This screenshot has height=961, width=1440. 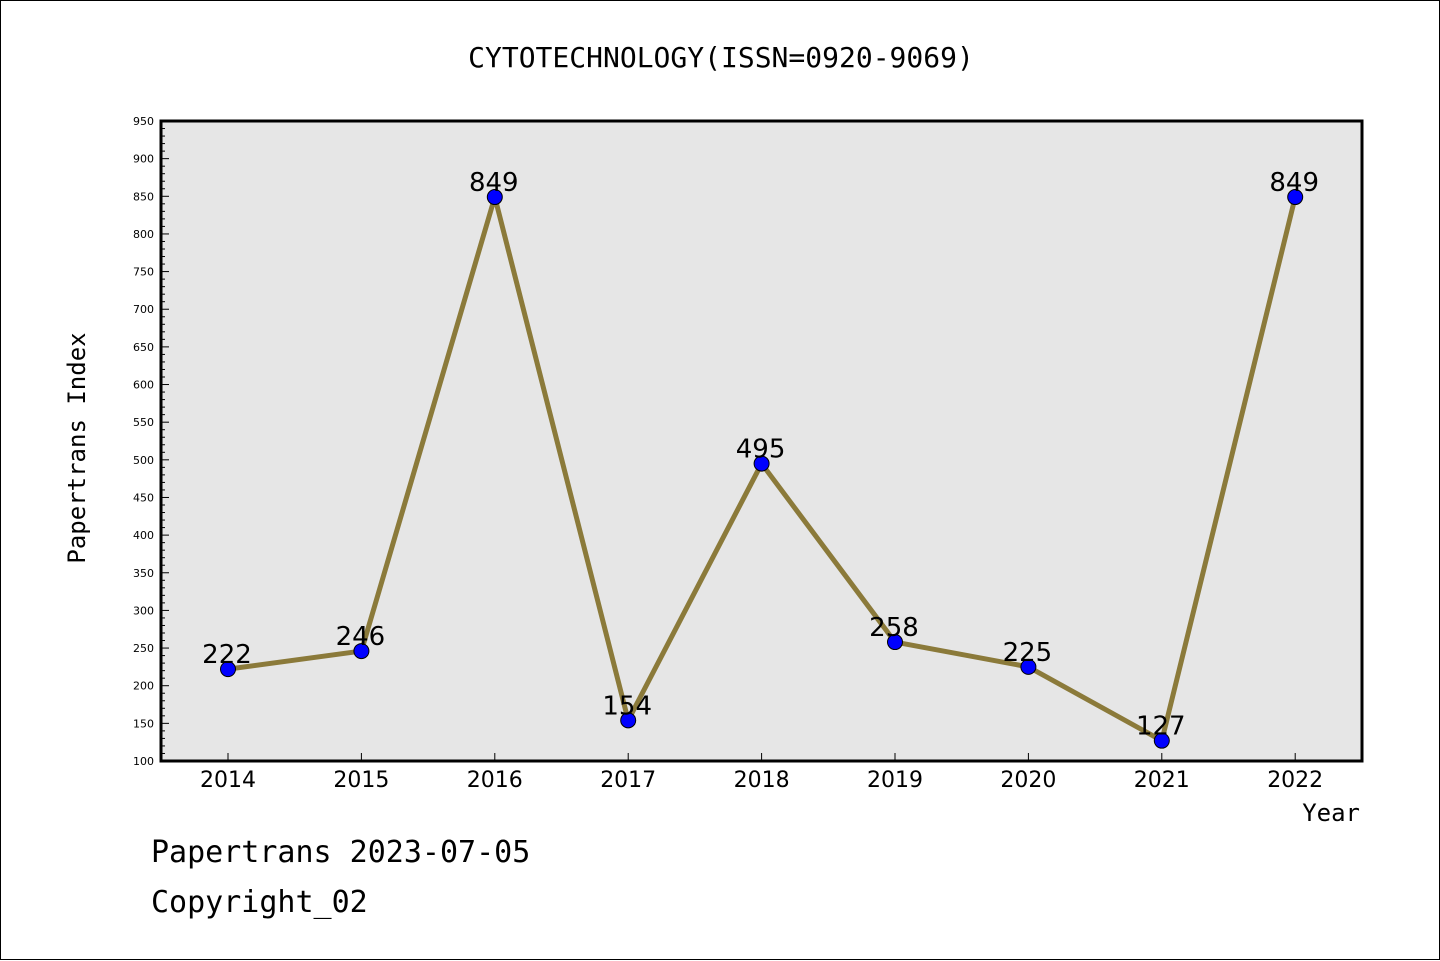 I want to click on x-tick-label: 2020, so click(x=1028, y=780).